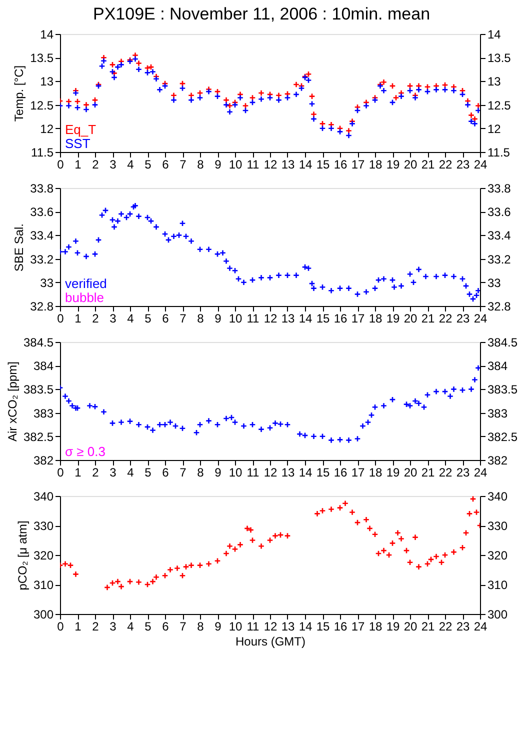 Image resolution: width=529 pixels, height=739 pixels. Describe the element at coordinates (500, 235) in the screenshot. I see `y2-tick-label: 33.4` at that location.